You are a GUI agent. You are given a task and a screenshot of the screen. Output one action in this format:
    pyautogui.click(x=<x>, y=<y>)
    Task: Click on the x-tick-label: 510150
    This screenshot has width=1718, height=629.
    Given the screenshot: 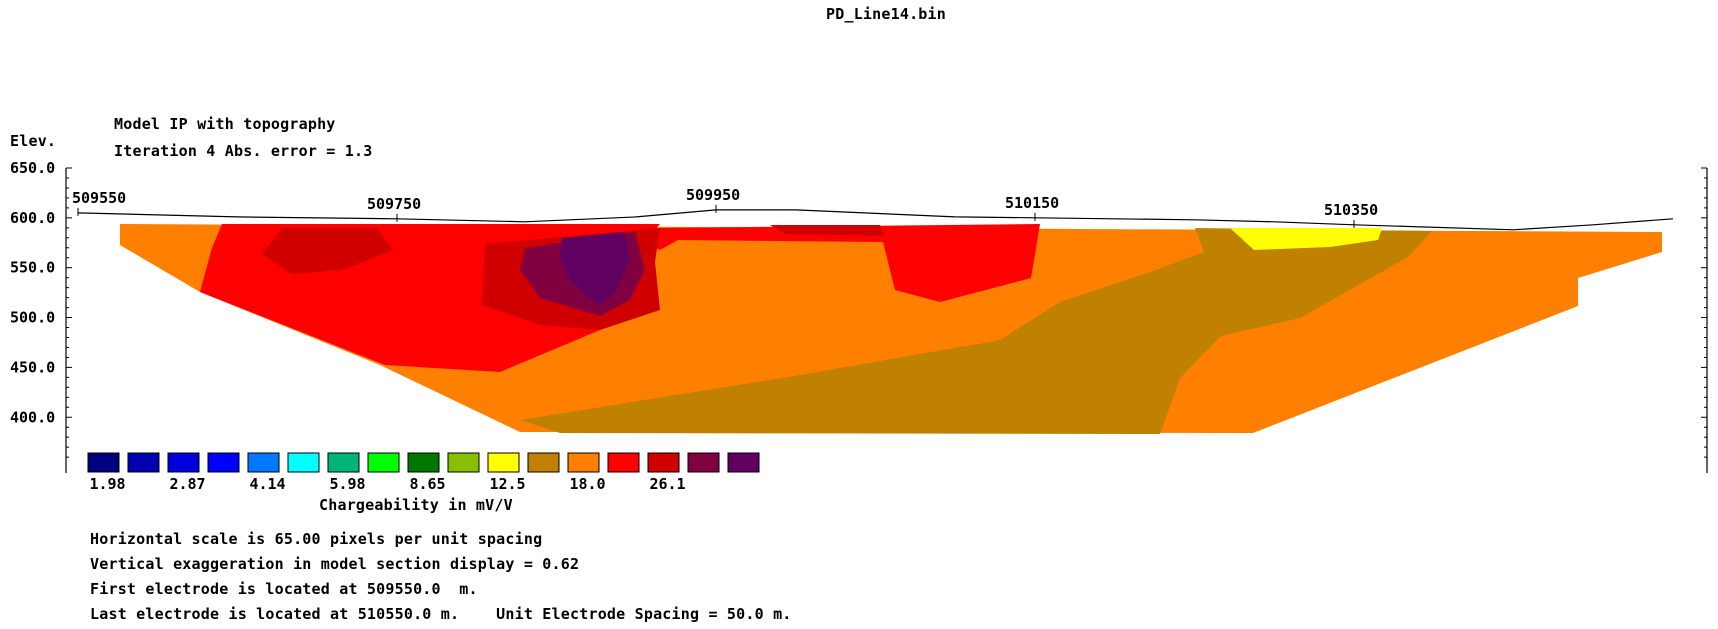 What is the action you would take?
    pyautogui.click(x=1032, y=203)
    